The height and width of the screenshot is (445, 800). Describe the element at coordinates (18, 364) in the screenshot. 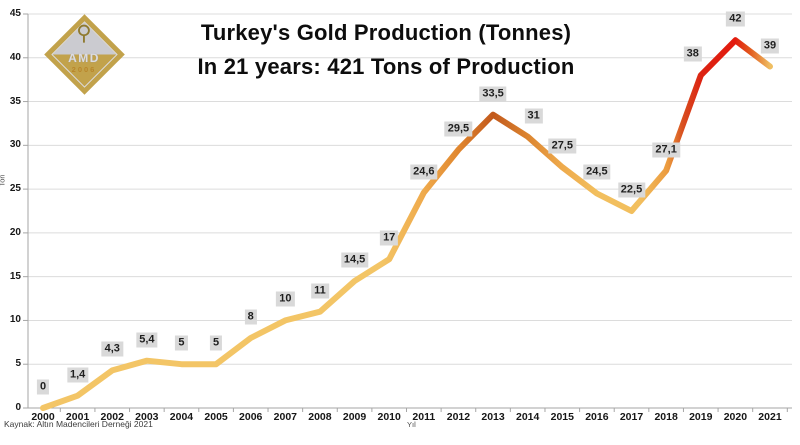

I see `y-tick-label-5: 5` at that location.